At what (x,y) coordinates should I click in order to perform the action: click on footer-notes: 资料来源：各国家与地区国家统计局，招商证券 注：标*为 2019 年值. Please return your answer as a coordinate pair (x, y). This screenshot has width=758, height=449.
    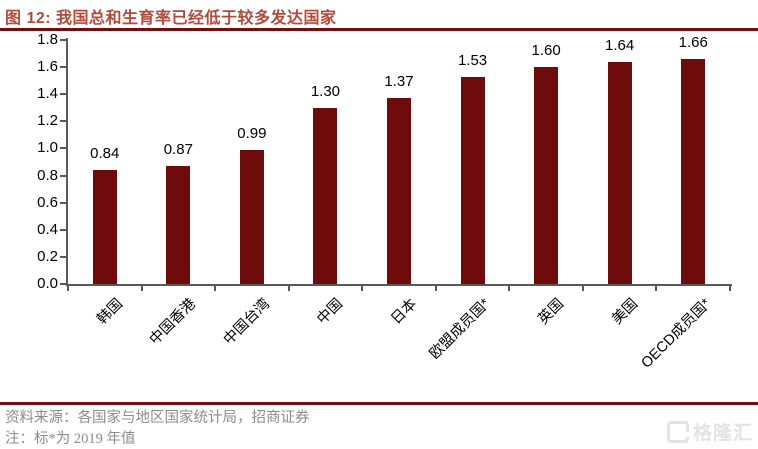
    Looking at the image, I should click on (157, 428).